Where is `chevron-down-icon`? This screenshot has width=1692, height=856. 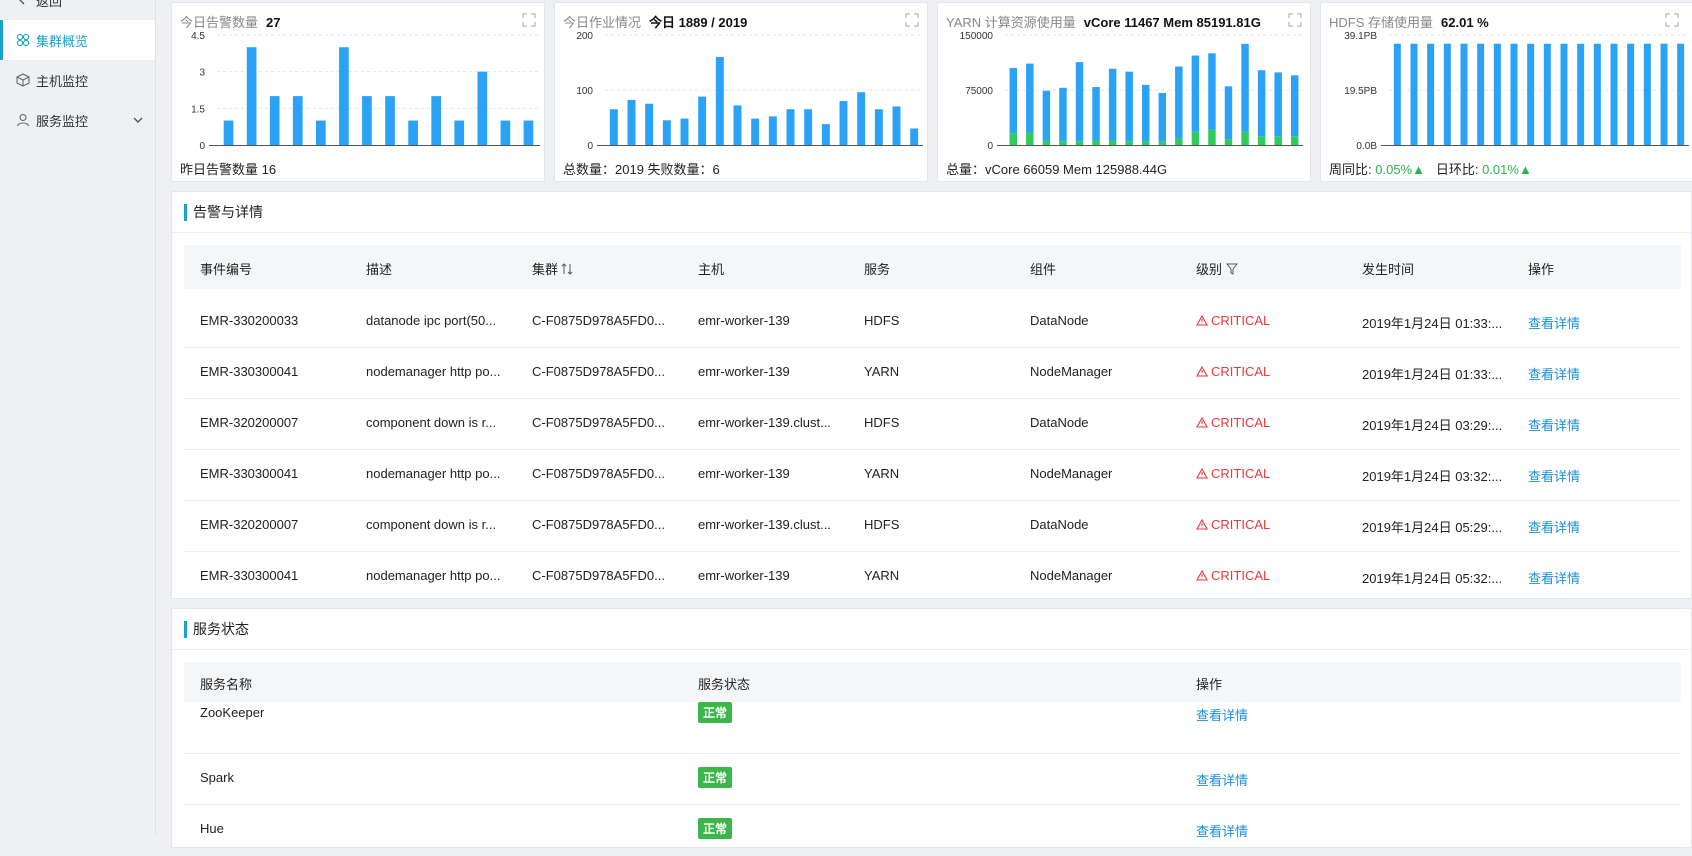
chevron-down-icon is located at coordinates (138, 120).